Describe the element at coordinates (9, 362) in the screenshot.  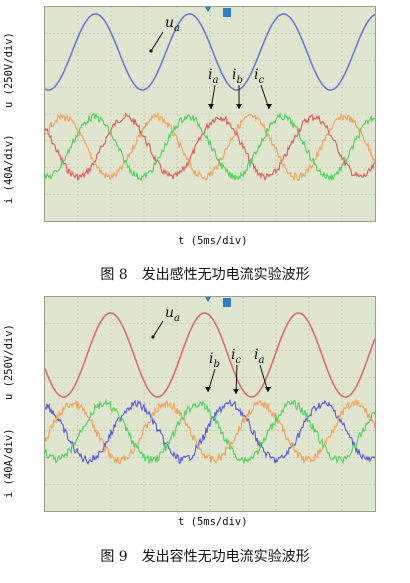
I see `voltage-axis-label-fig9: u (250V/div)` at that location.